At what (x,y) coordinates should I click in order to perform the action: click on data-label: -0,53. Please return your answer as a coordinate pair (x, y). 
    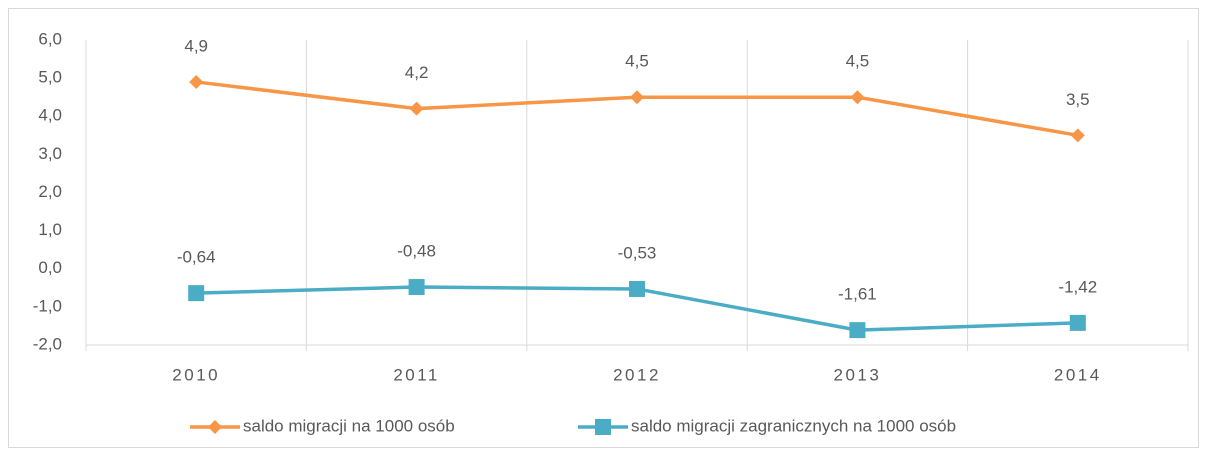
    Looking at the image, I should click on (637, 252).